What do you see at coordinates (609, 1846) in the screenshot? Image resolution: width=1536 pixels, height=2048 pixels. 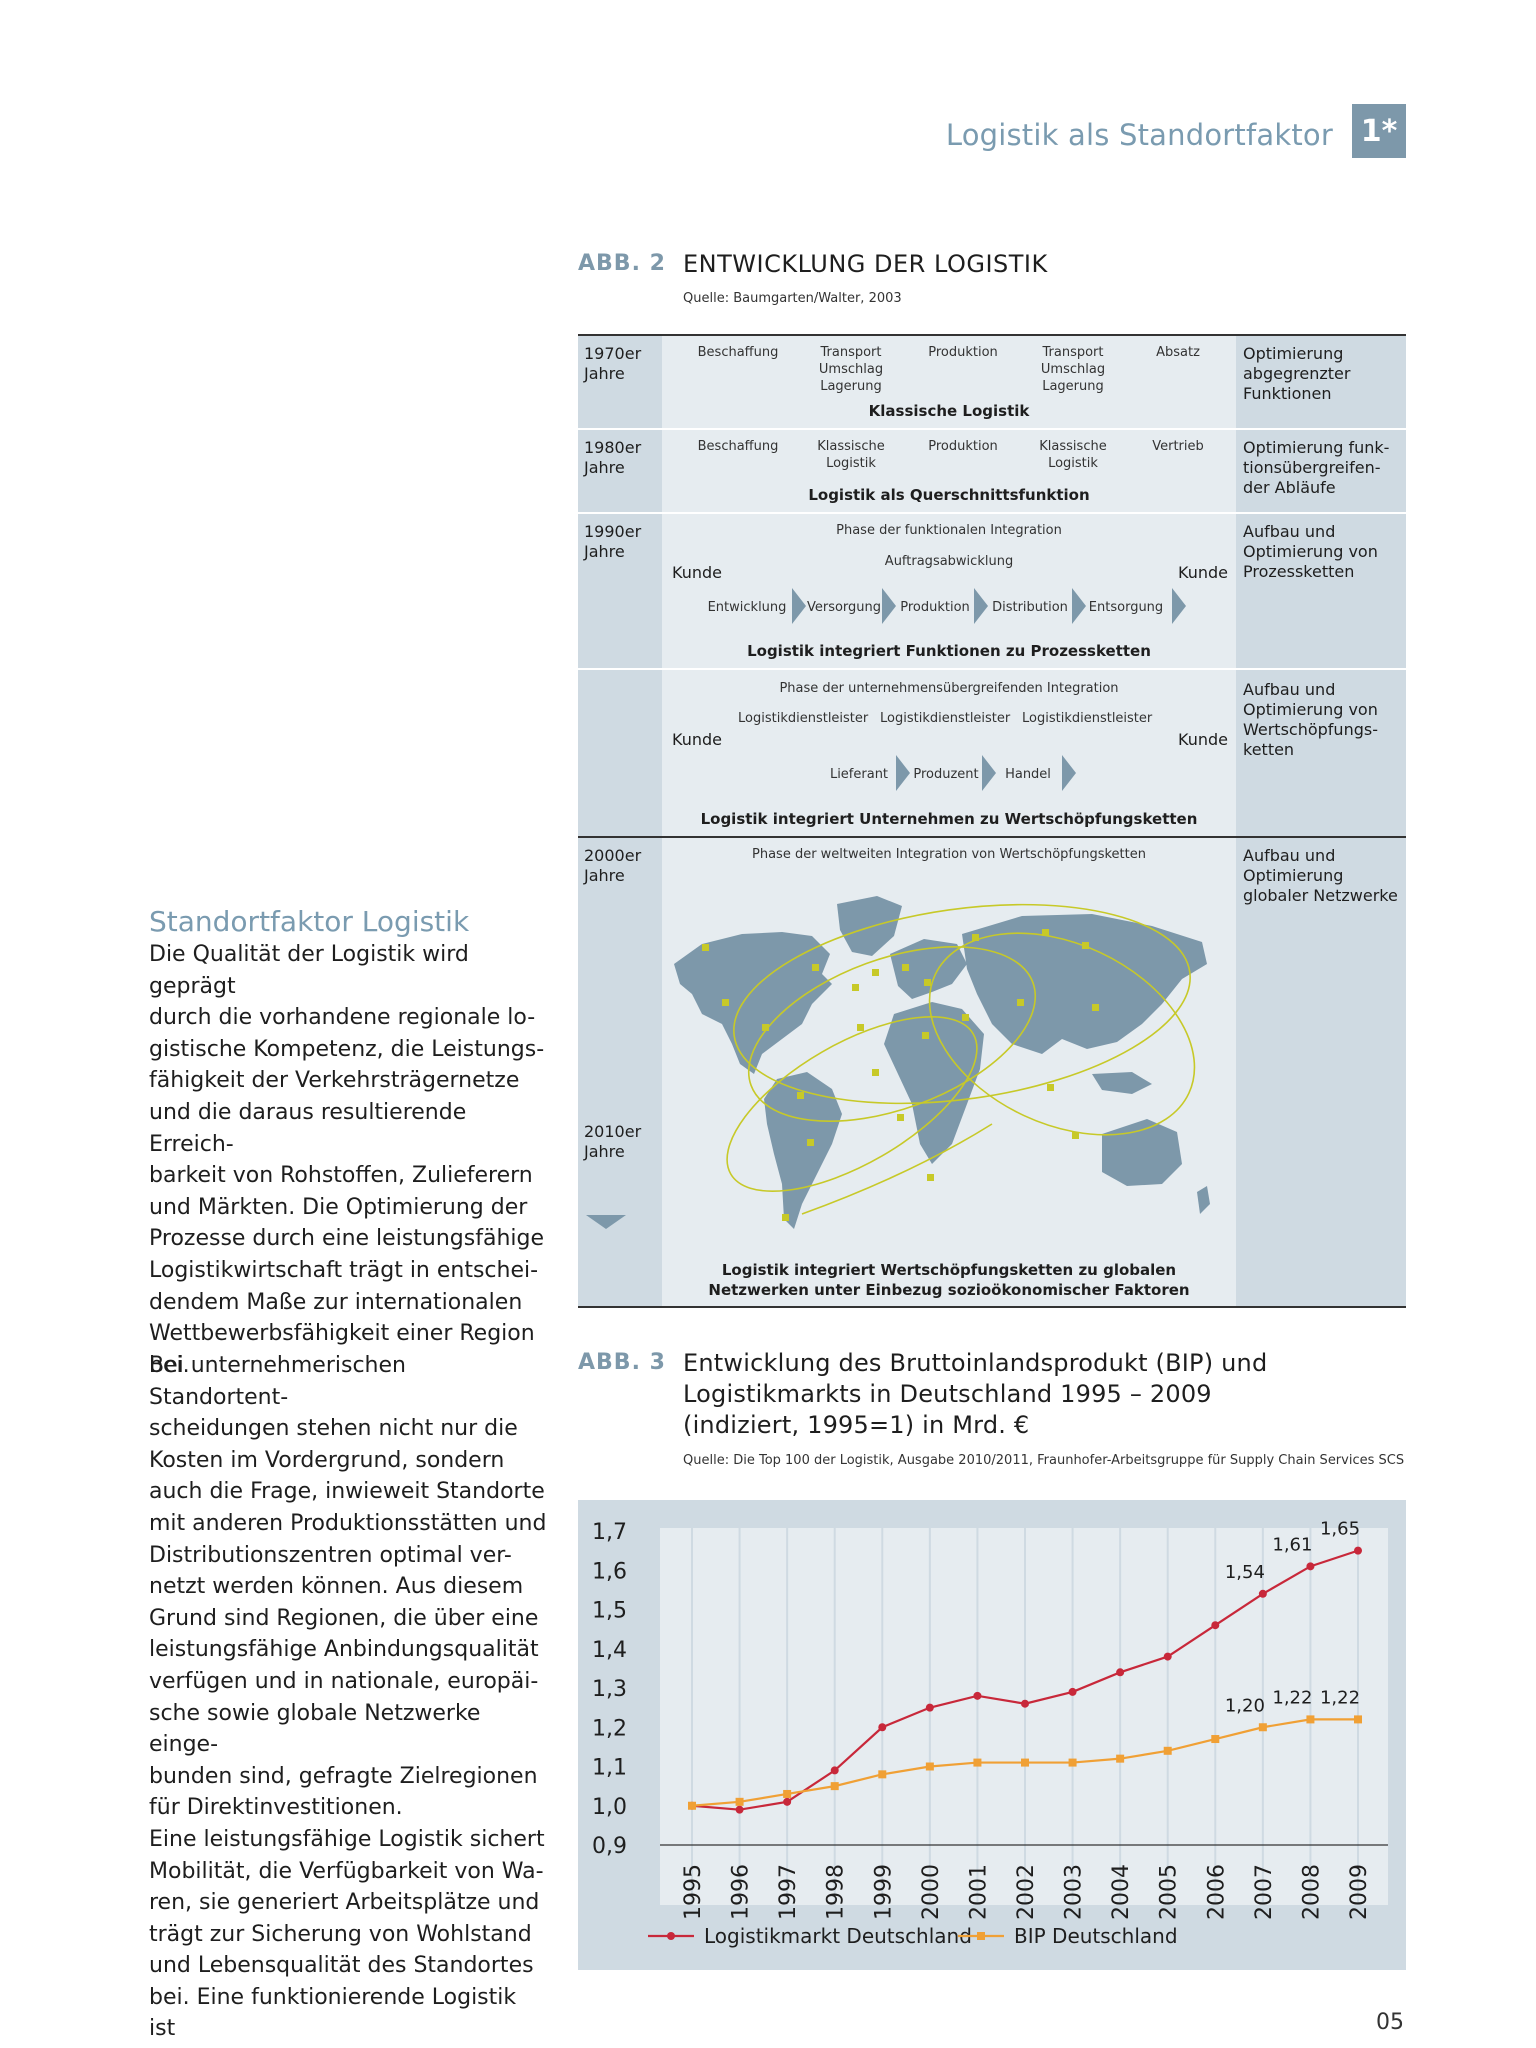 I see `y-tick-label: 0,9` at bounding box center [609, 1846].